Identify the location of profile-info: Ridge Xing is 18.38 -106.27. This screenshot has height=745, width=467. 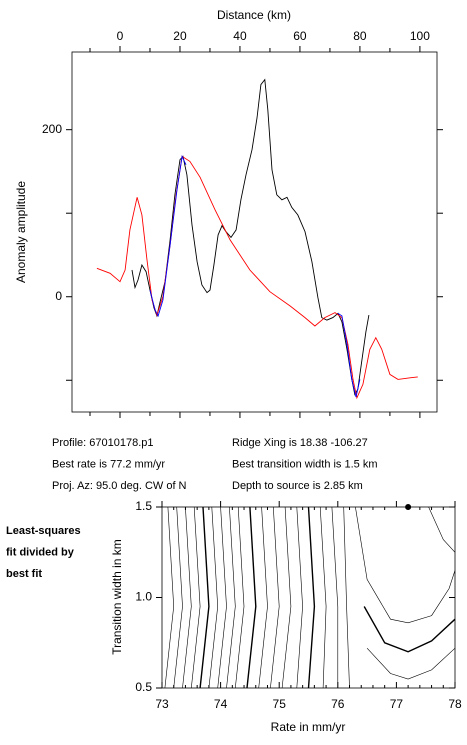
(300, 443).